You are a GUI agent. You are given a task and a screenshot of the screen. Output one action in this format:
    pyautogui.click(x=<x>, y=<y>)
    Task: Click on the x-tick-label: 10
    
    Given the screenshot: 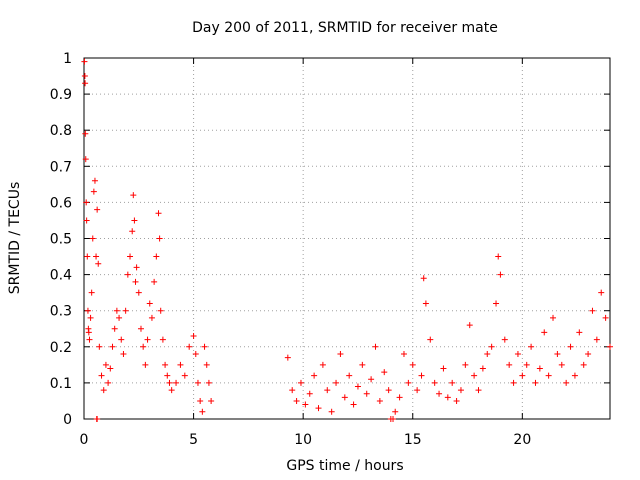 What is the action you would take?
    pyautogui.click(x=303, y=440)
    